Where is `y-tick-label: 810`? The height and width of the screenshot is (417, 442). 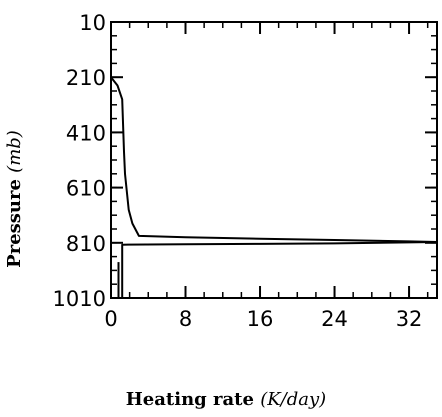 y-tick-label: 810 is located at coordinates (86, 244).